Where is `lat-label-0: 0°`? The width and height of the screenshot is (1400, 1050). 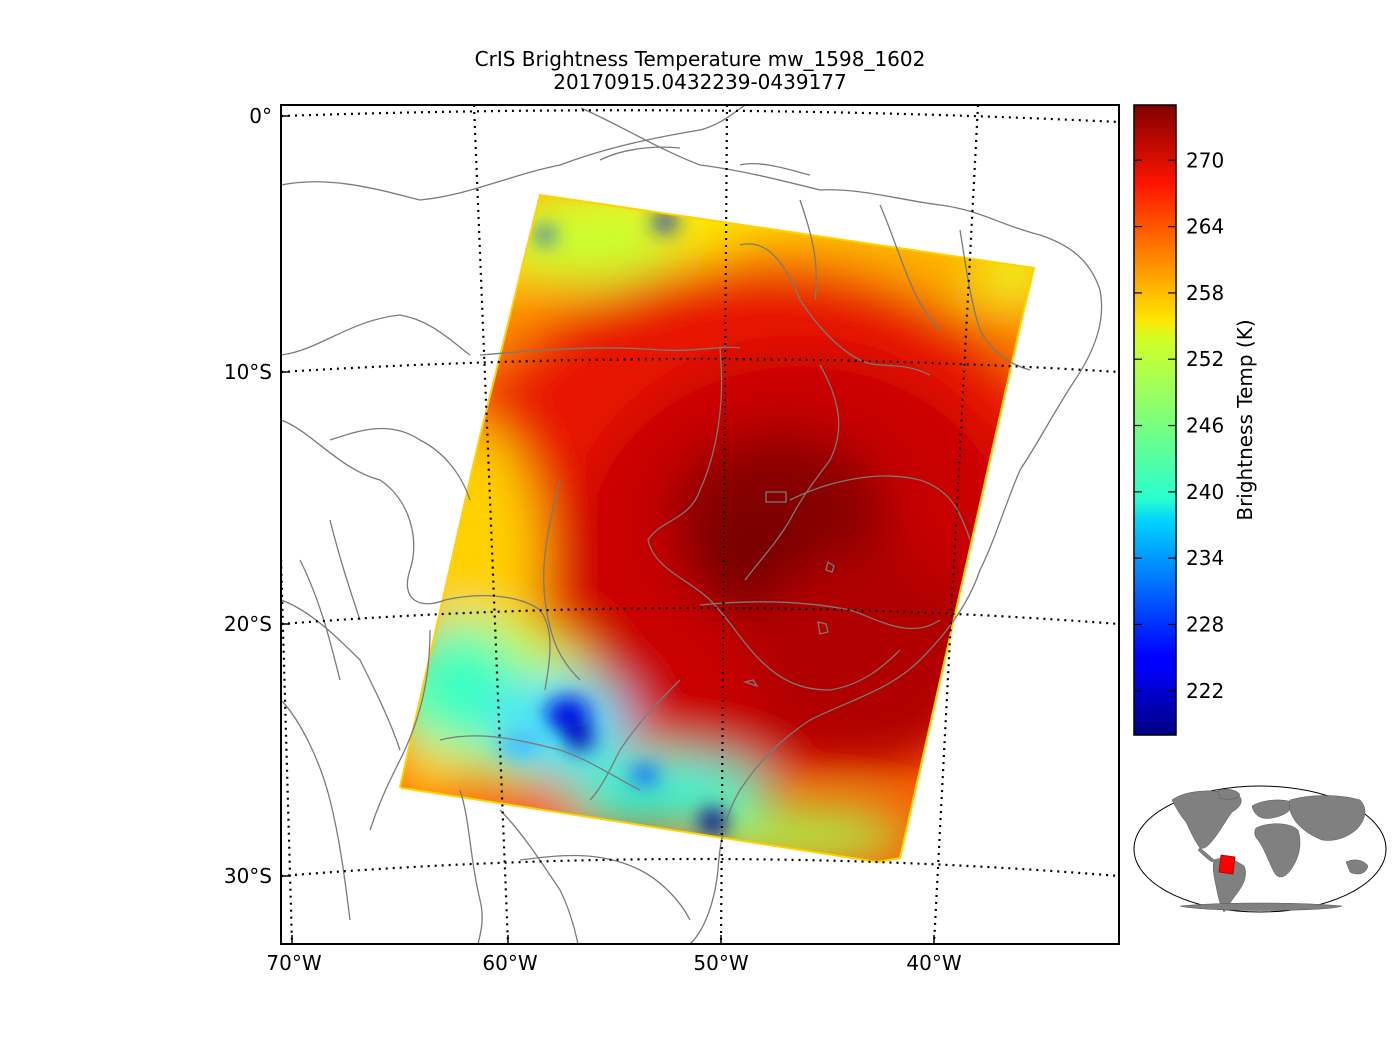
lat-label-0: 0° is located at coordinates (260, 116).